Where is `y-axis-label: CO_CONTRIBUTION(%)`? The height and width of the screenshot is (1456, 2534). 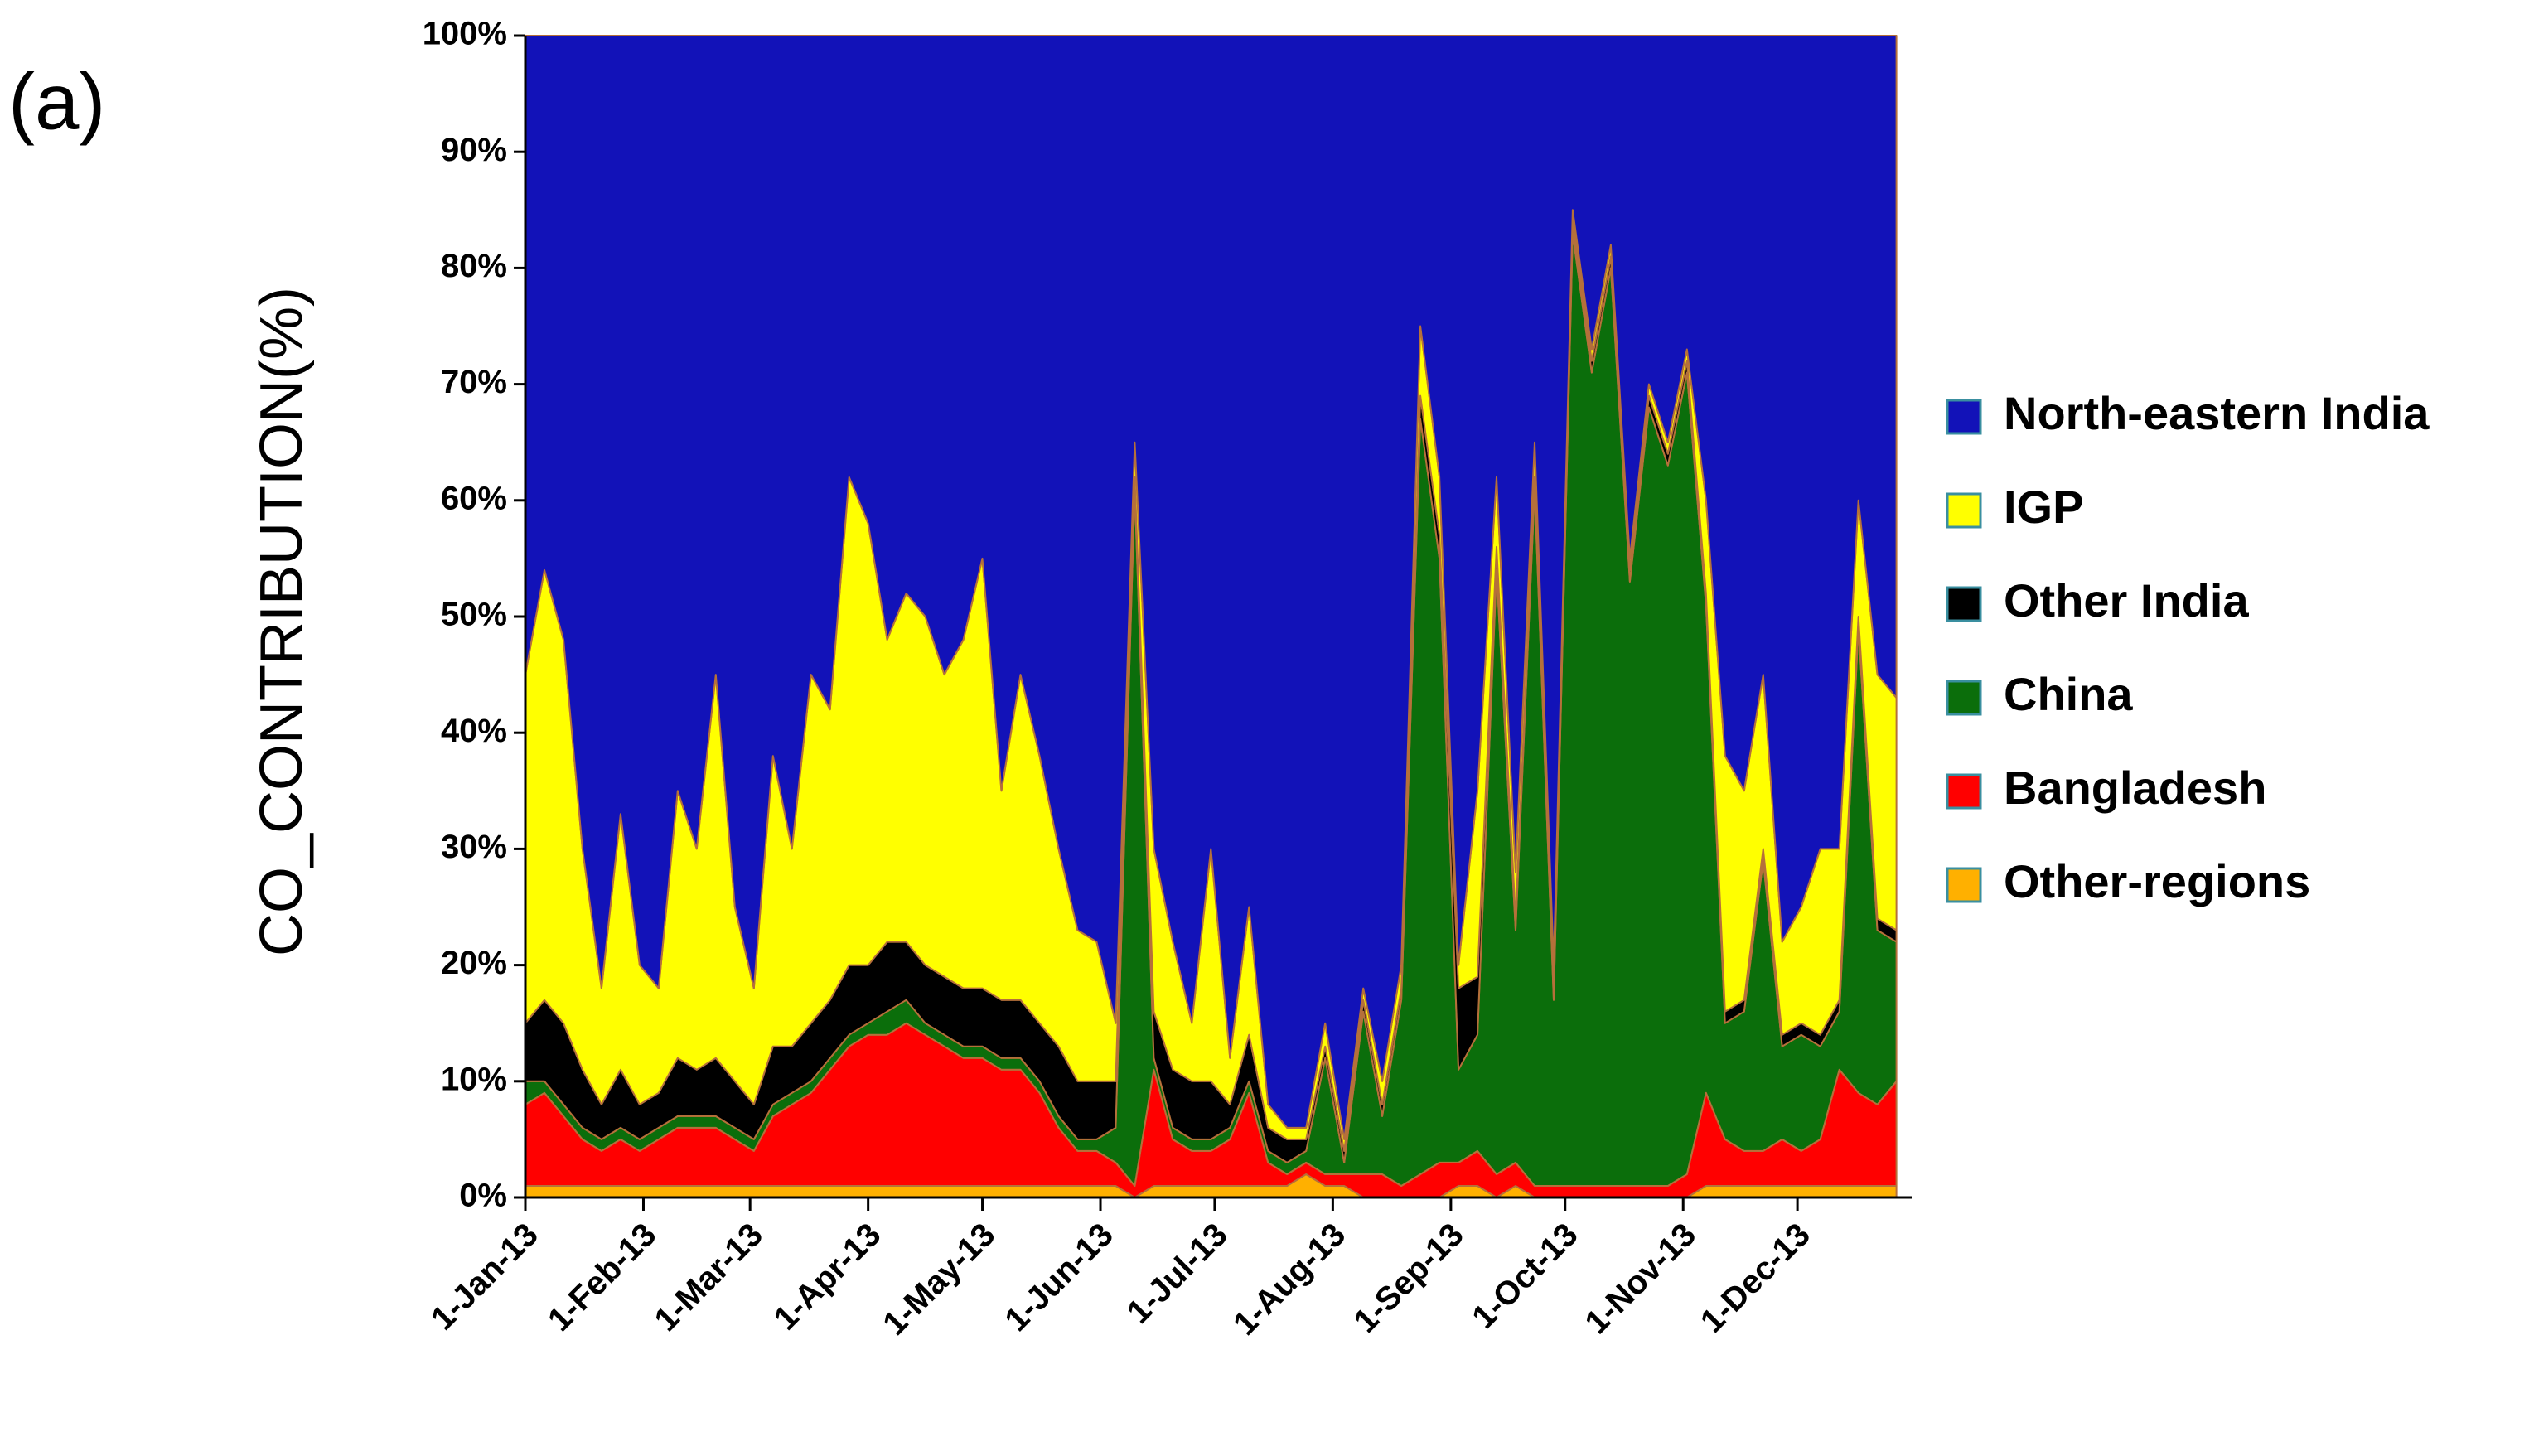
y-axis-label: CO_CONTRIBUTION(%) is located at coordinates (282, 621).